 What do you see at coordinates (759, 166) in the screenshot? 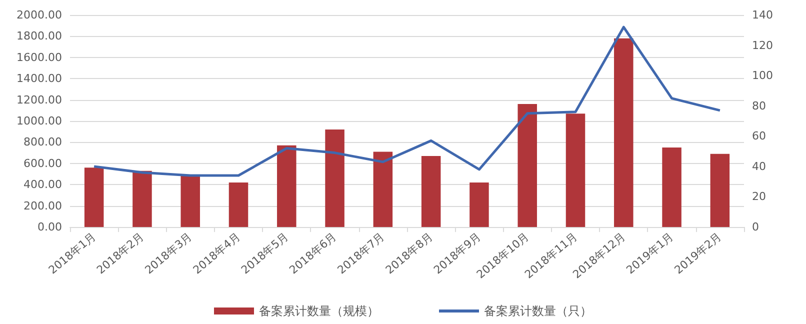
I see `y2-tick-label: 40` at bounding box center [759, 166].